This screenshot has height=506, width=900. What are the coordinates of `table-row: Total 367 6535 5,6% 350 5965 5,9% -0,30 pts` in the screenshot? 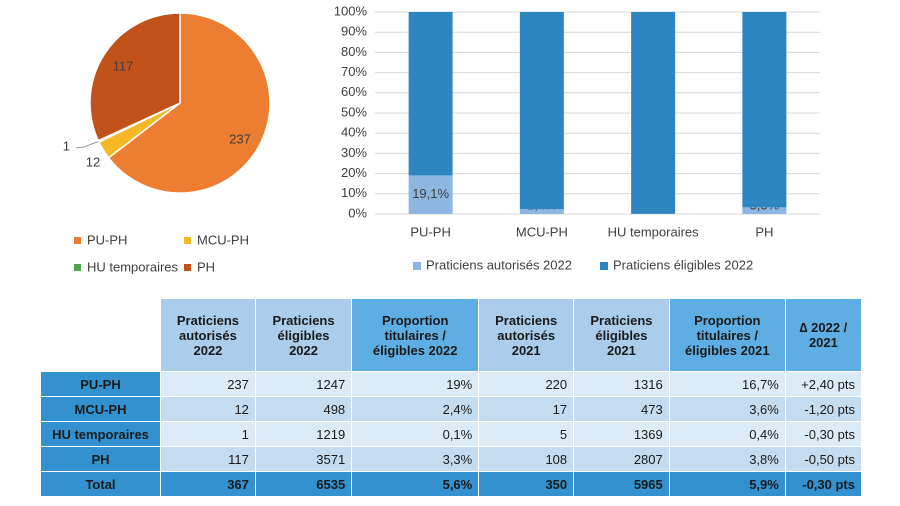 It's located at (451, 484).